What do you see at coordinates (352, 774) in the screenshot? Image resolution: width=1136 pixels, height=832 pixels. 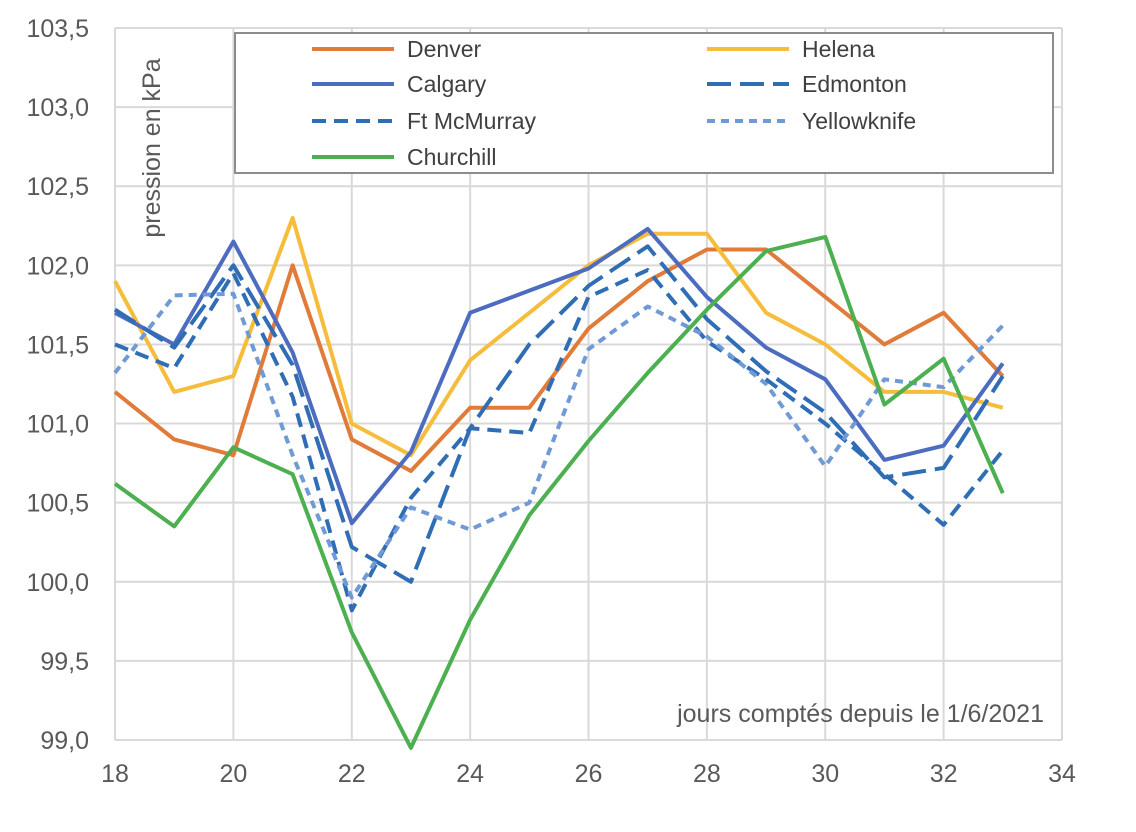 I see `x-tick-label: 22` at bounding box center [352, 774].